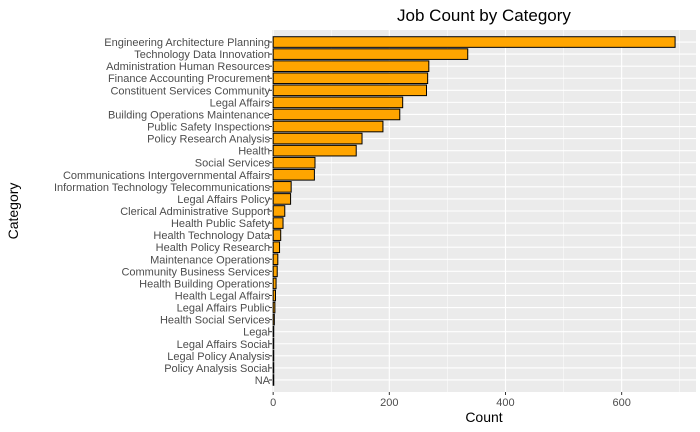 The height and width of the screenshot is (432, 700). Describe the element at coordinates (189, 79) in the screenshot. I see `y-tick-label: Finance Accounting Procurement` at that location.